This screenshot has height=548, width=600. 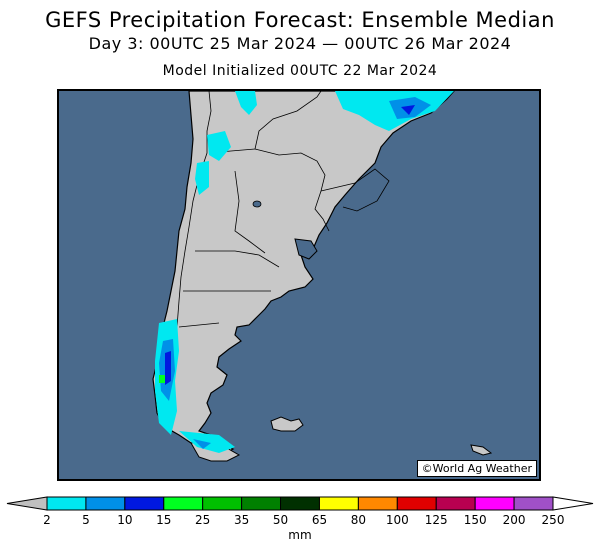 I want to click on legend-tick-label: 50, so click(x=280, y=520).